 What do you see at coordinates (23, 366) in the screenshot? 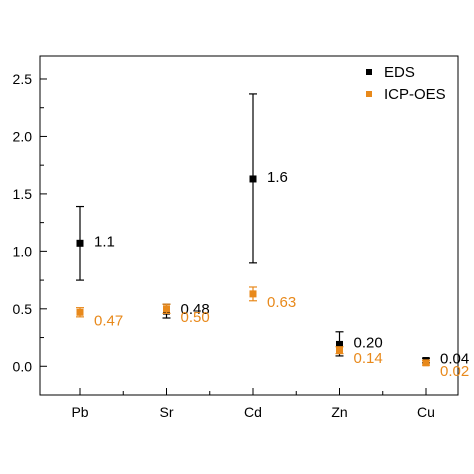
I see `y-tick-label: 0.0` at bounding box center [23, 366].